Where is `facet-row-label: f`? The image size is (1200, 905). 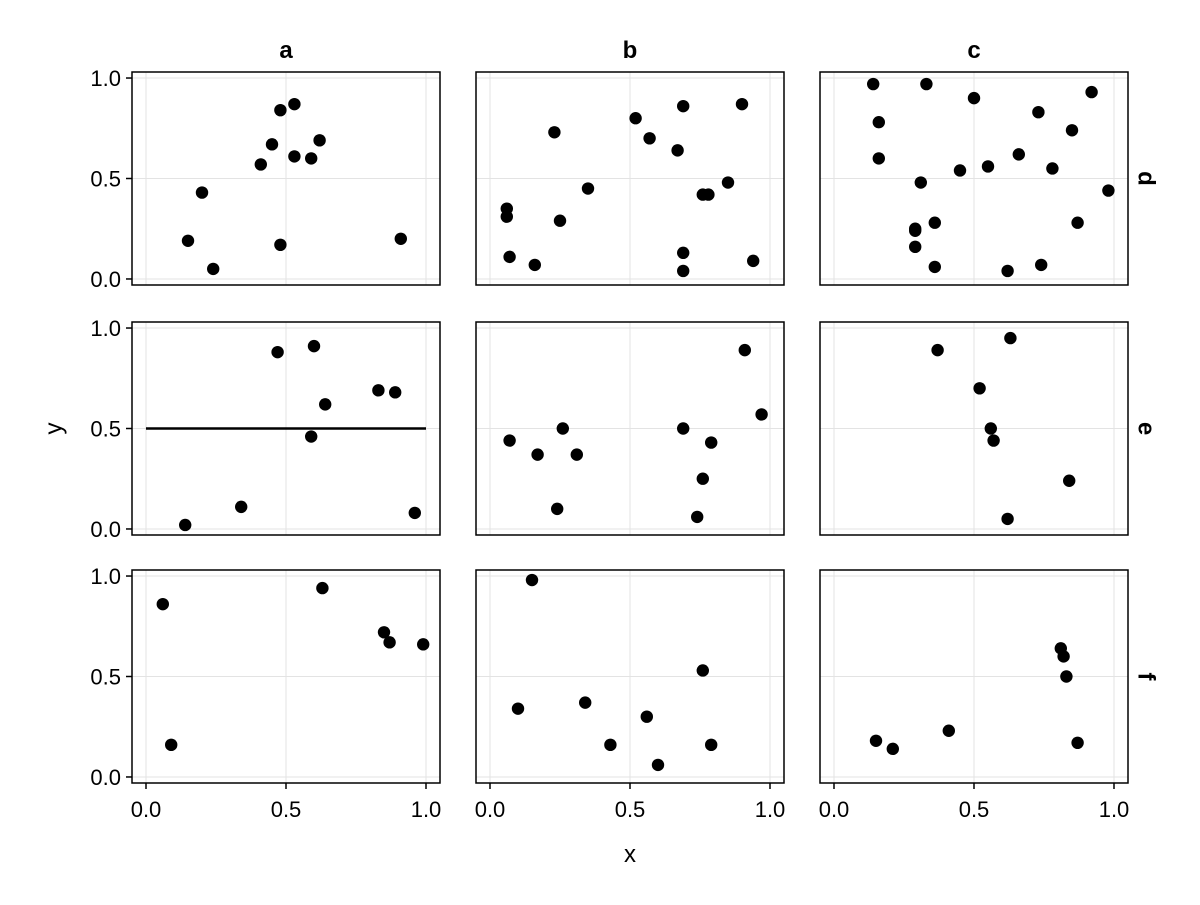
facet-row-label: f is located at coordinates (1146, 677).